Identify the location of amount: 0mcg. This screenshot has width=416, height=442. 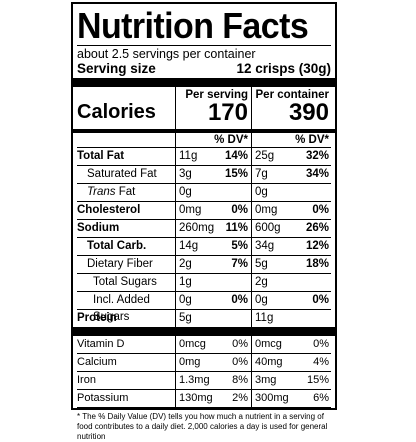
(192, 344).